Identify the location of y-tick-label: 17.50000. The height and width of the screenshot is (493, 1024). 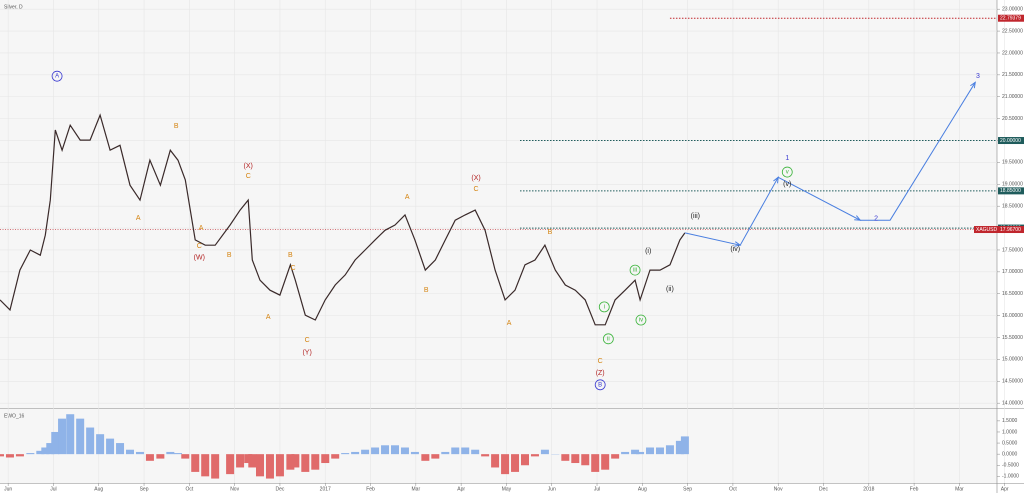
(1012, 250).